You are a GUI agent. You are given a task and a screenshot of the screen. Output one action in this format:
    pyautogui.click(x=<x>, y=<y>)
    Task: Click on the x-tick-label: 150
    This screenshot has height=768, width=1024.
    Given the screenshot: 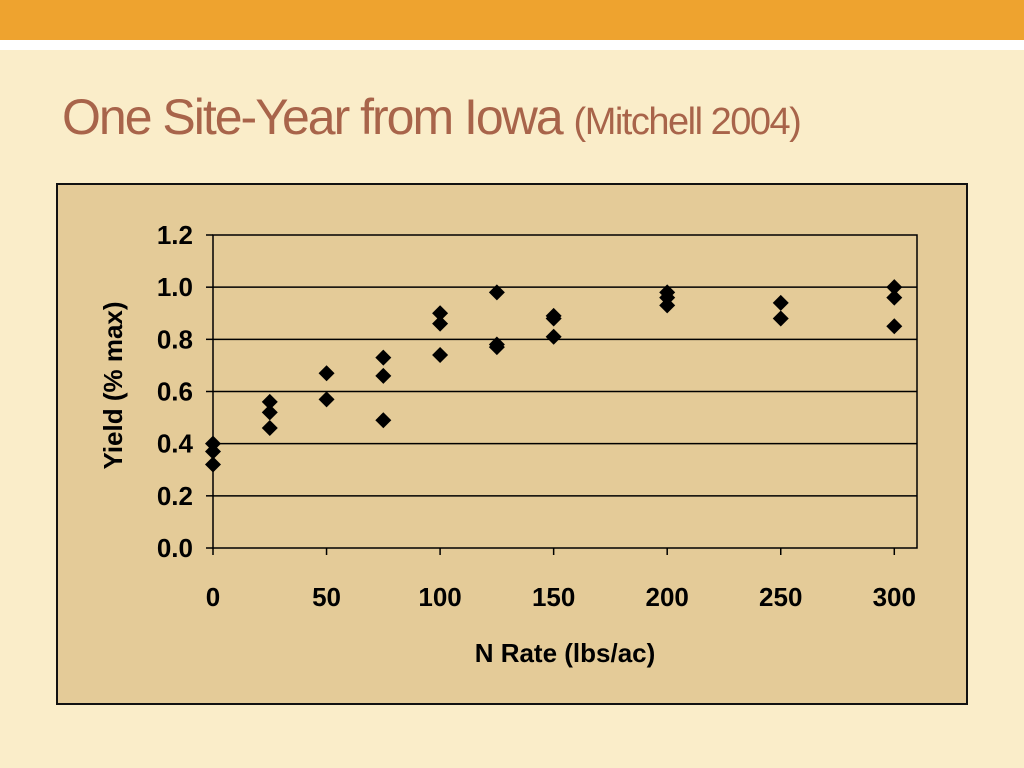 What is the action you would take?
    pyautogui.click(x=553, y=597)
    